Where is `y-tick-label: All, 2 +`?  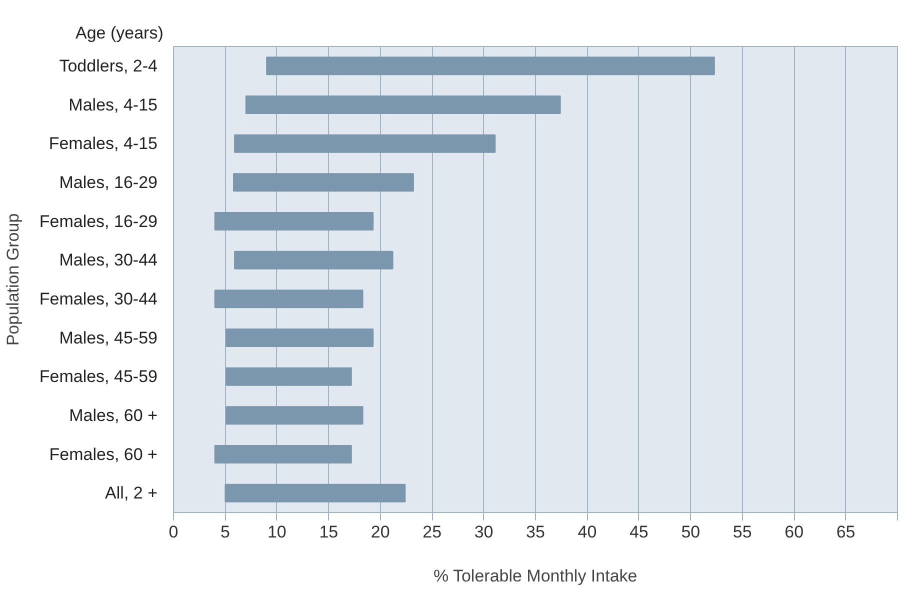
y-tick-label: All, 2 + is located at coordinates (131, 493).